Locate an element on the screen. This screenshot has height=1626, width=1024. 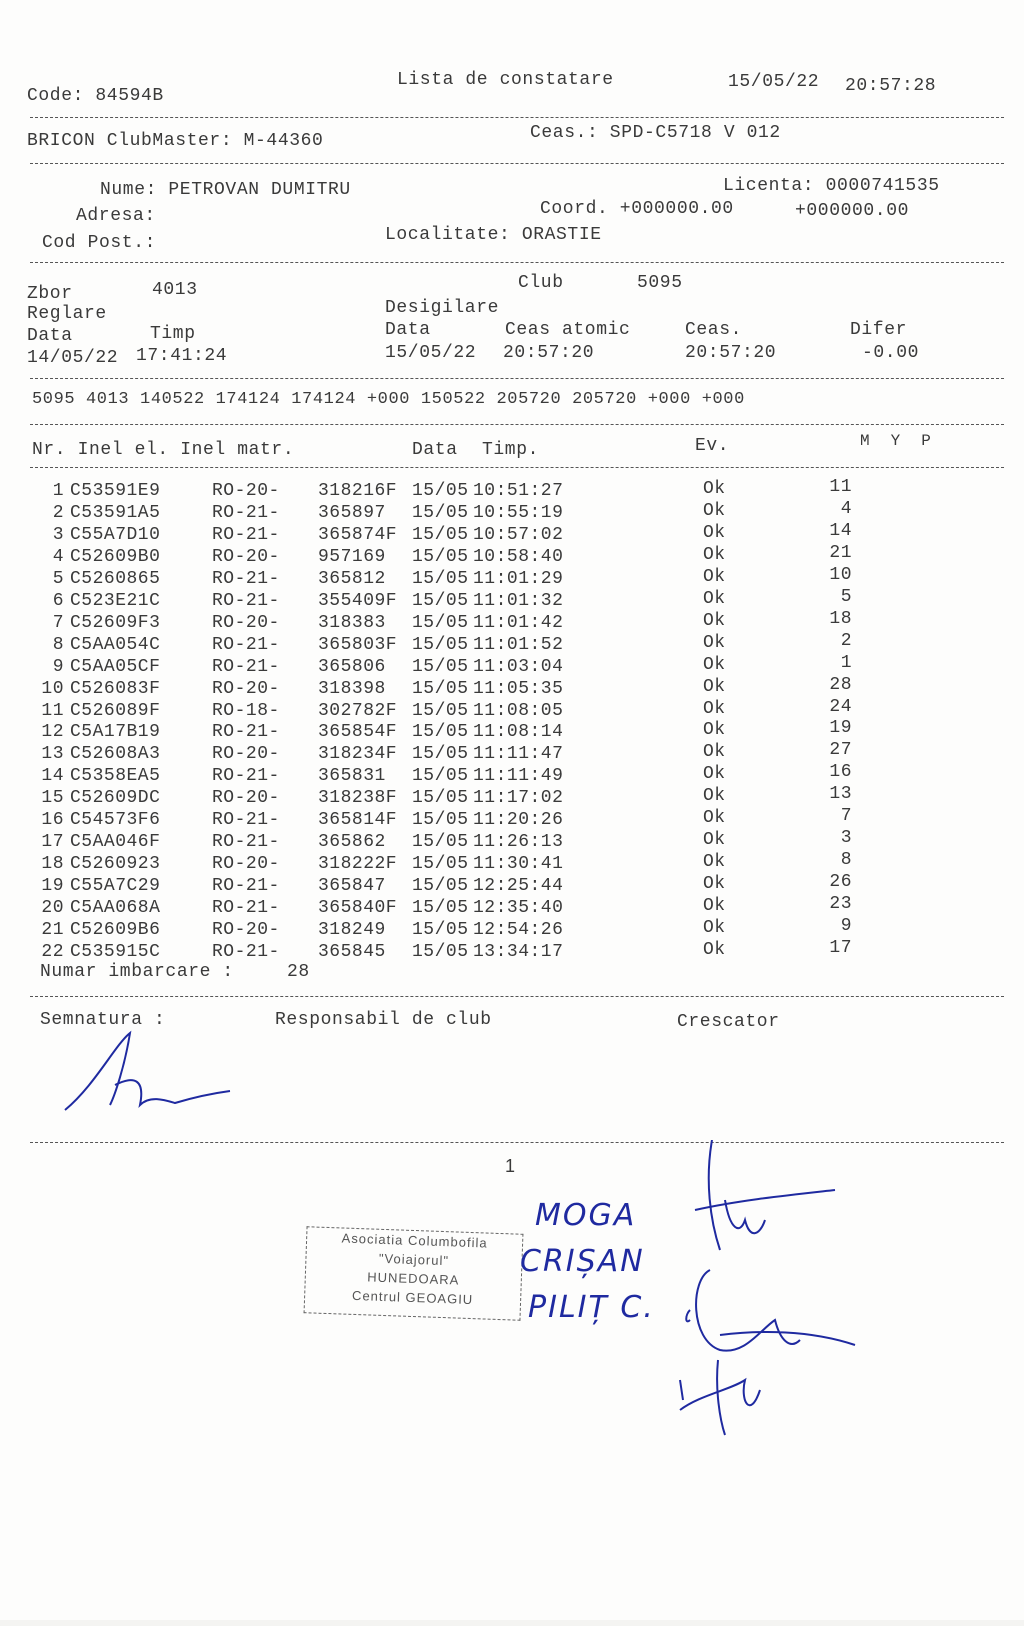
table-row: 15 C52609DC RO-20- 318238F 15/05 11:17:02 Ok 13 is located at coordinates (512, 797).